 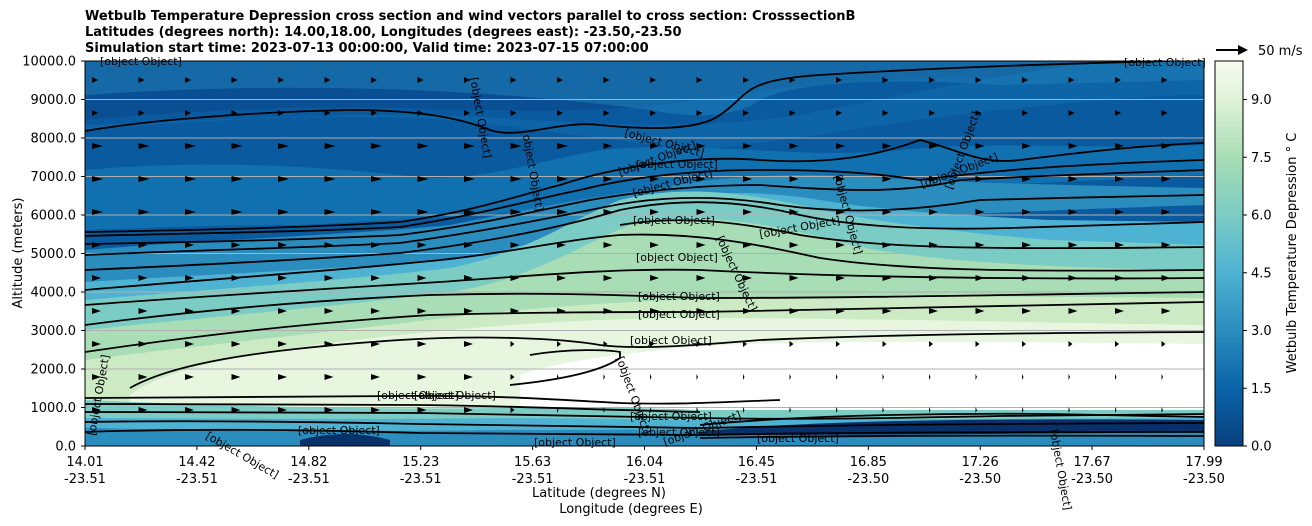 What do you see at coordinates (1261, 331) in the screenshot?
I see `colorbar-tick-label: 3.0` at bounding box center [1261, 331].